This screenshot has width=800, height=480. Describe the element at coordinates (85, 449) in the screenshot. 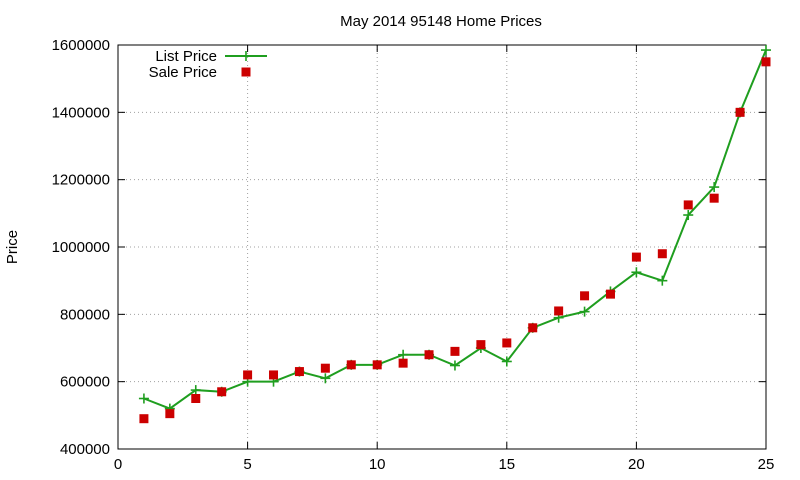

I see `y-tick-label: 400000` at that location.